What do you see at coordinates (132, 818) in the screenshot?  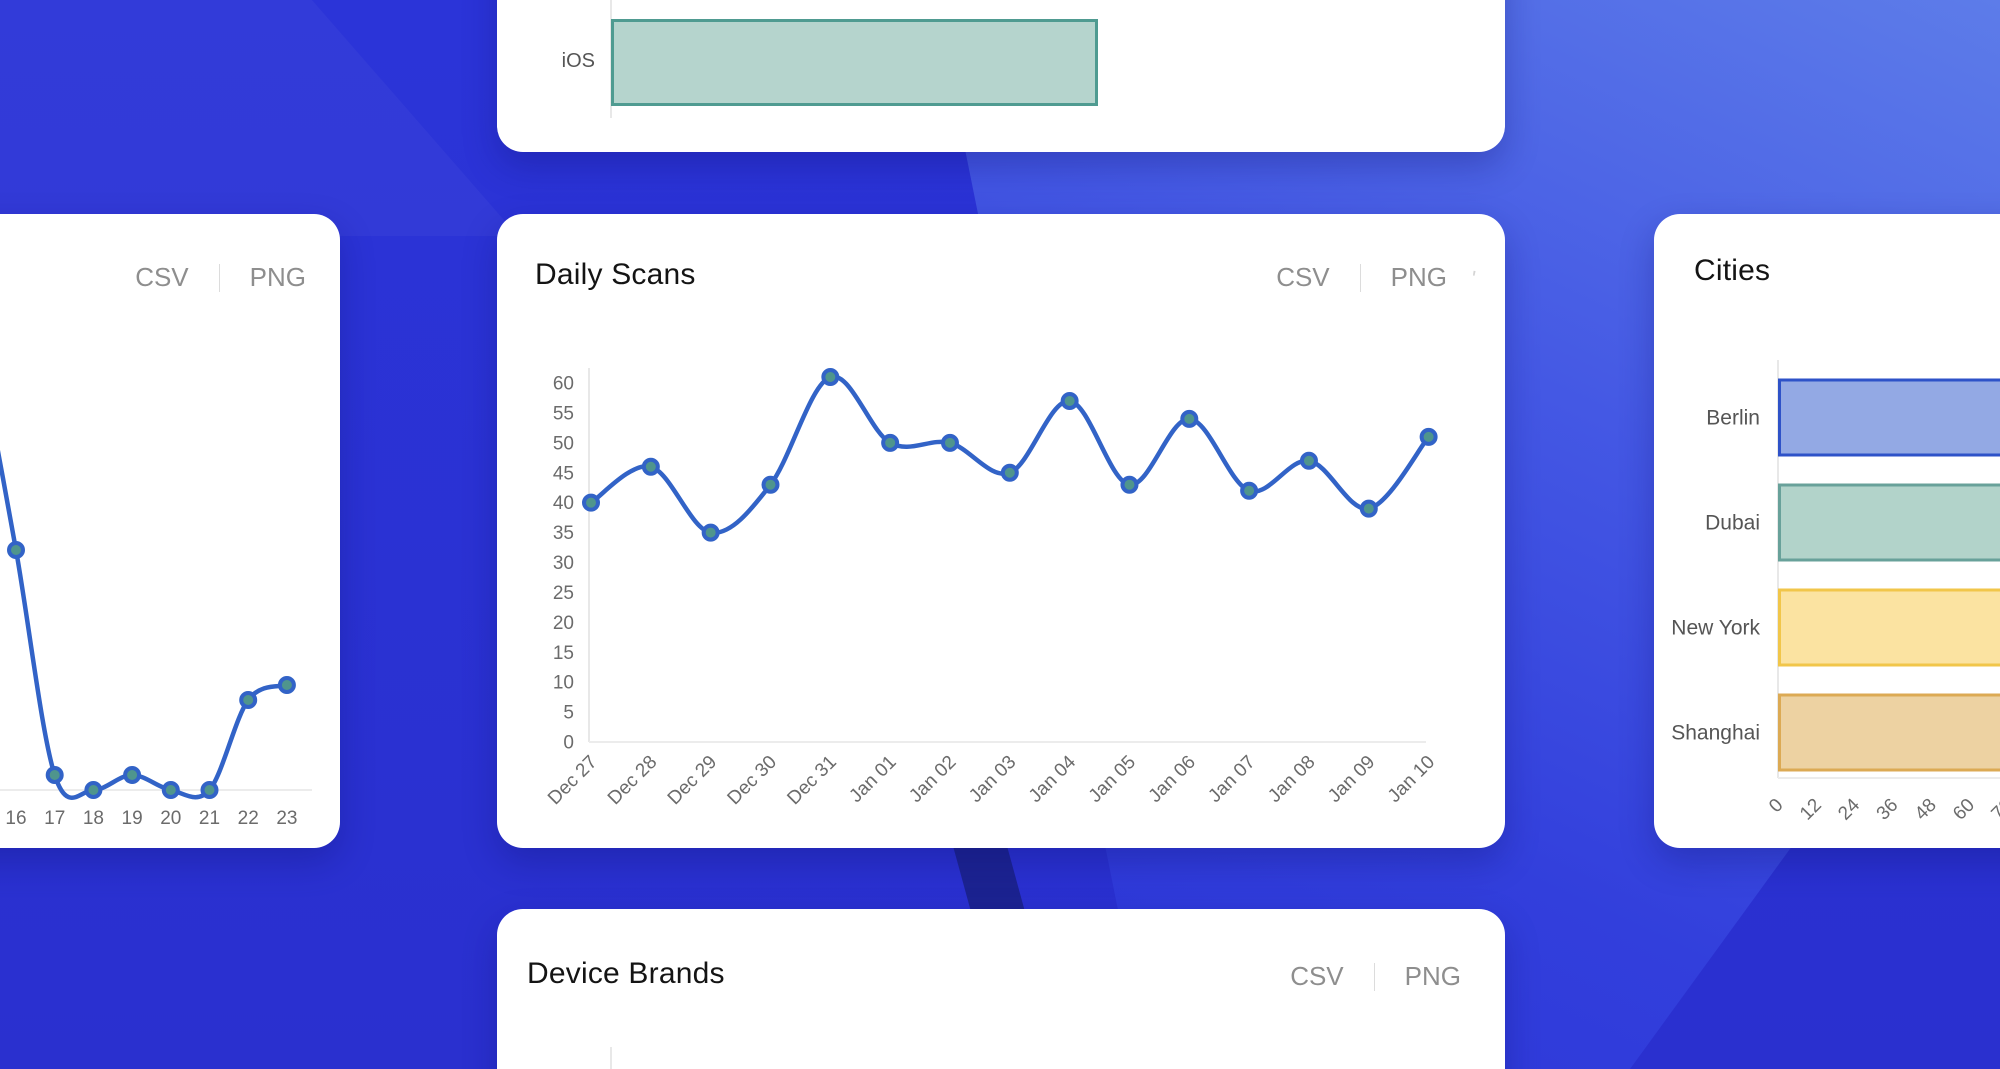 I see `x-tick-label: 19` at bounding box center [132, 818].